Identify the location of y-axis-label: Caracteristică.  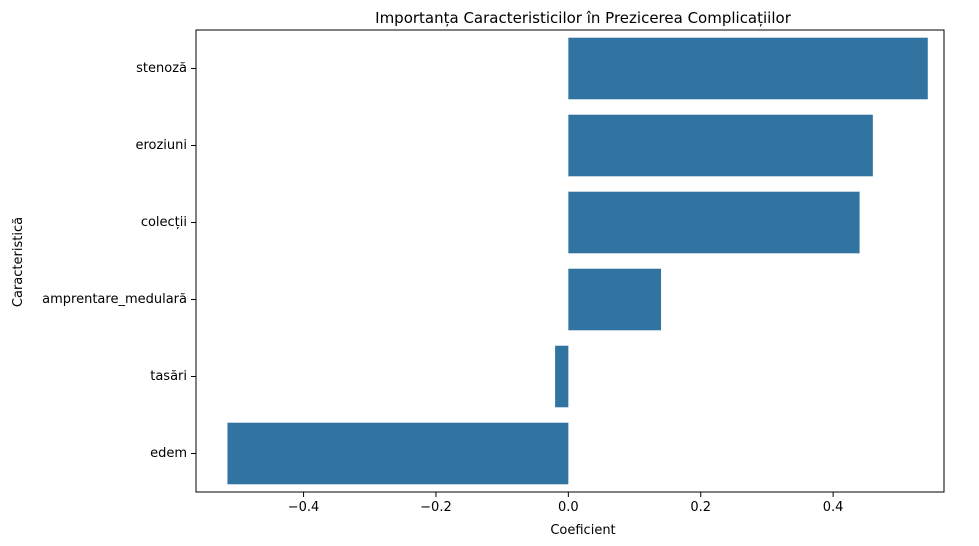
(18, 262).